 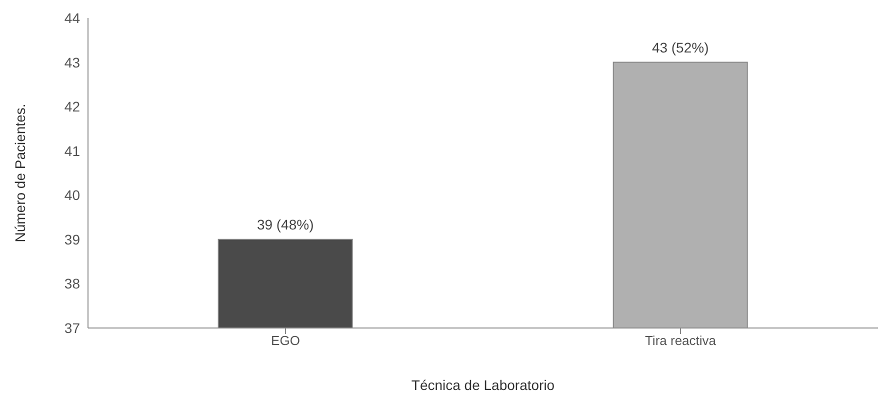 What do you see at coordinates (72, 62) in the screenshot?
I see `y-tick-label: 43` at bounding box center [72, 62].